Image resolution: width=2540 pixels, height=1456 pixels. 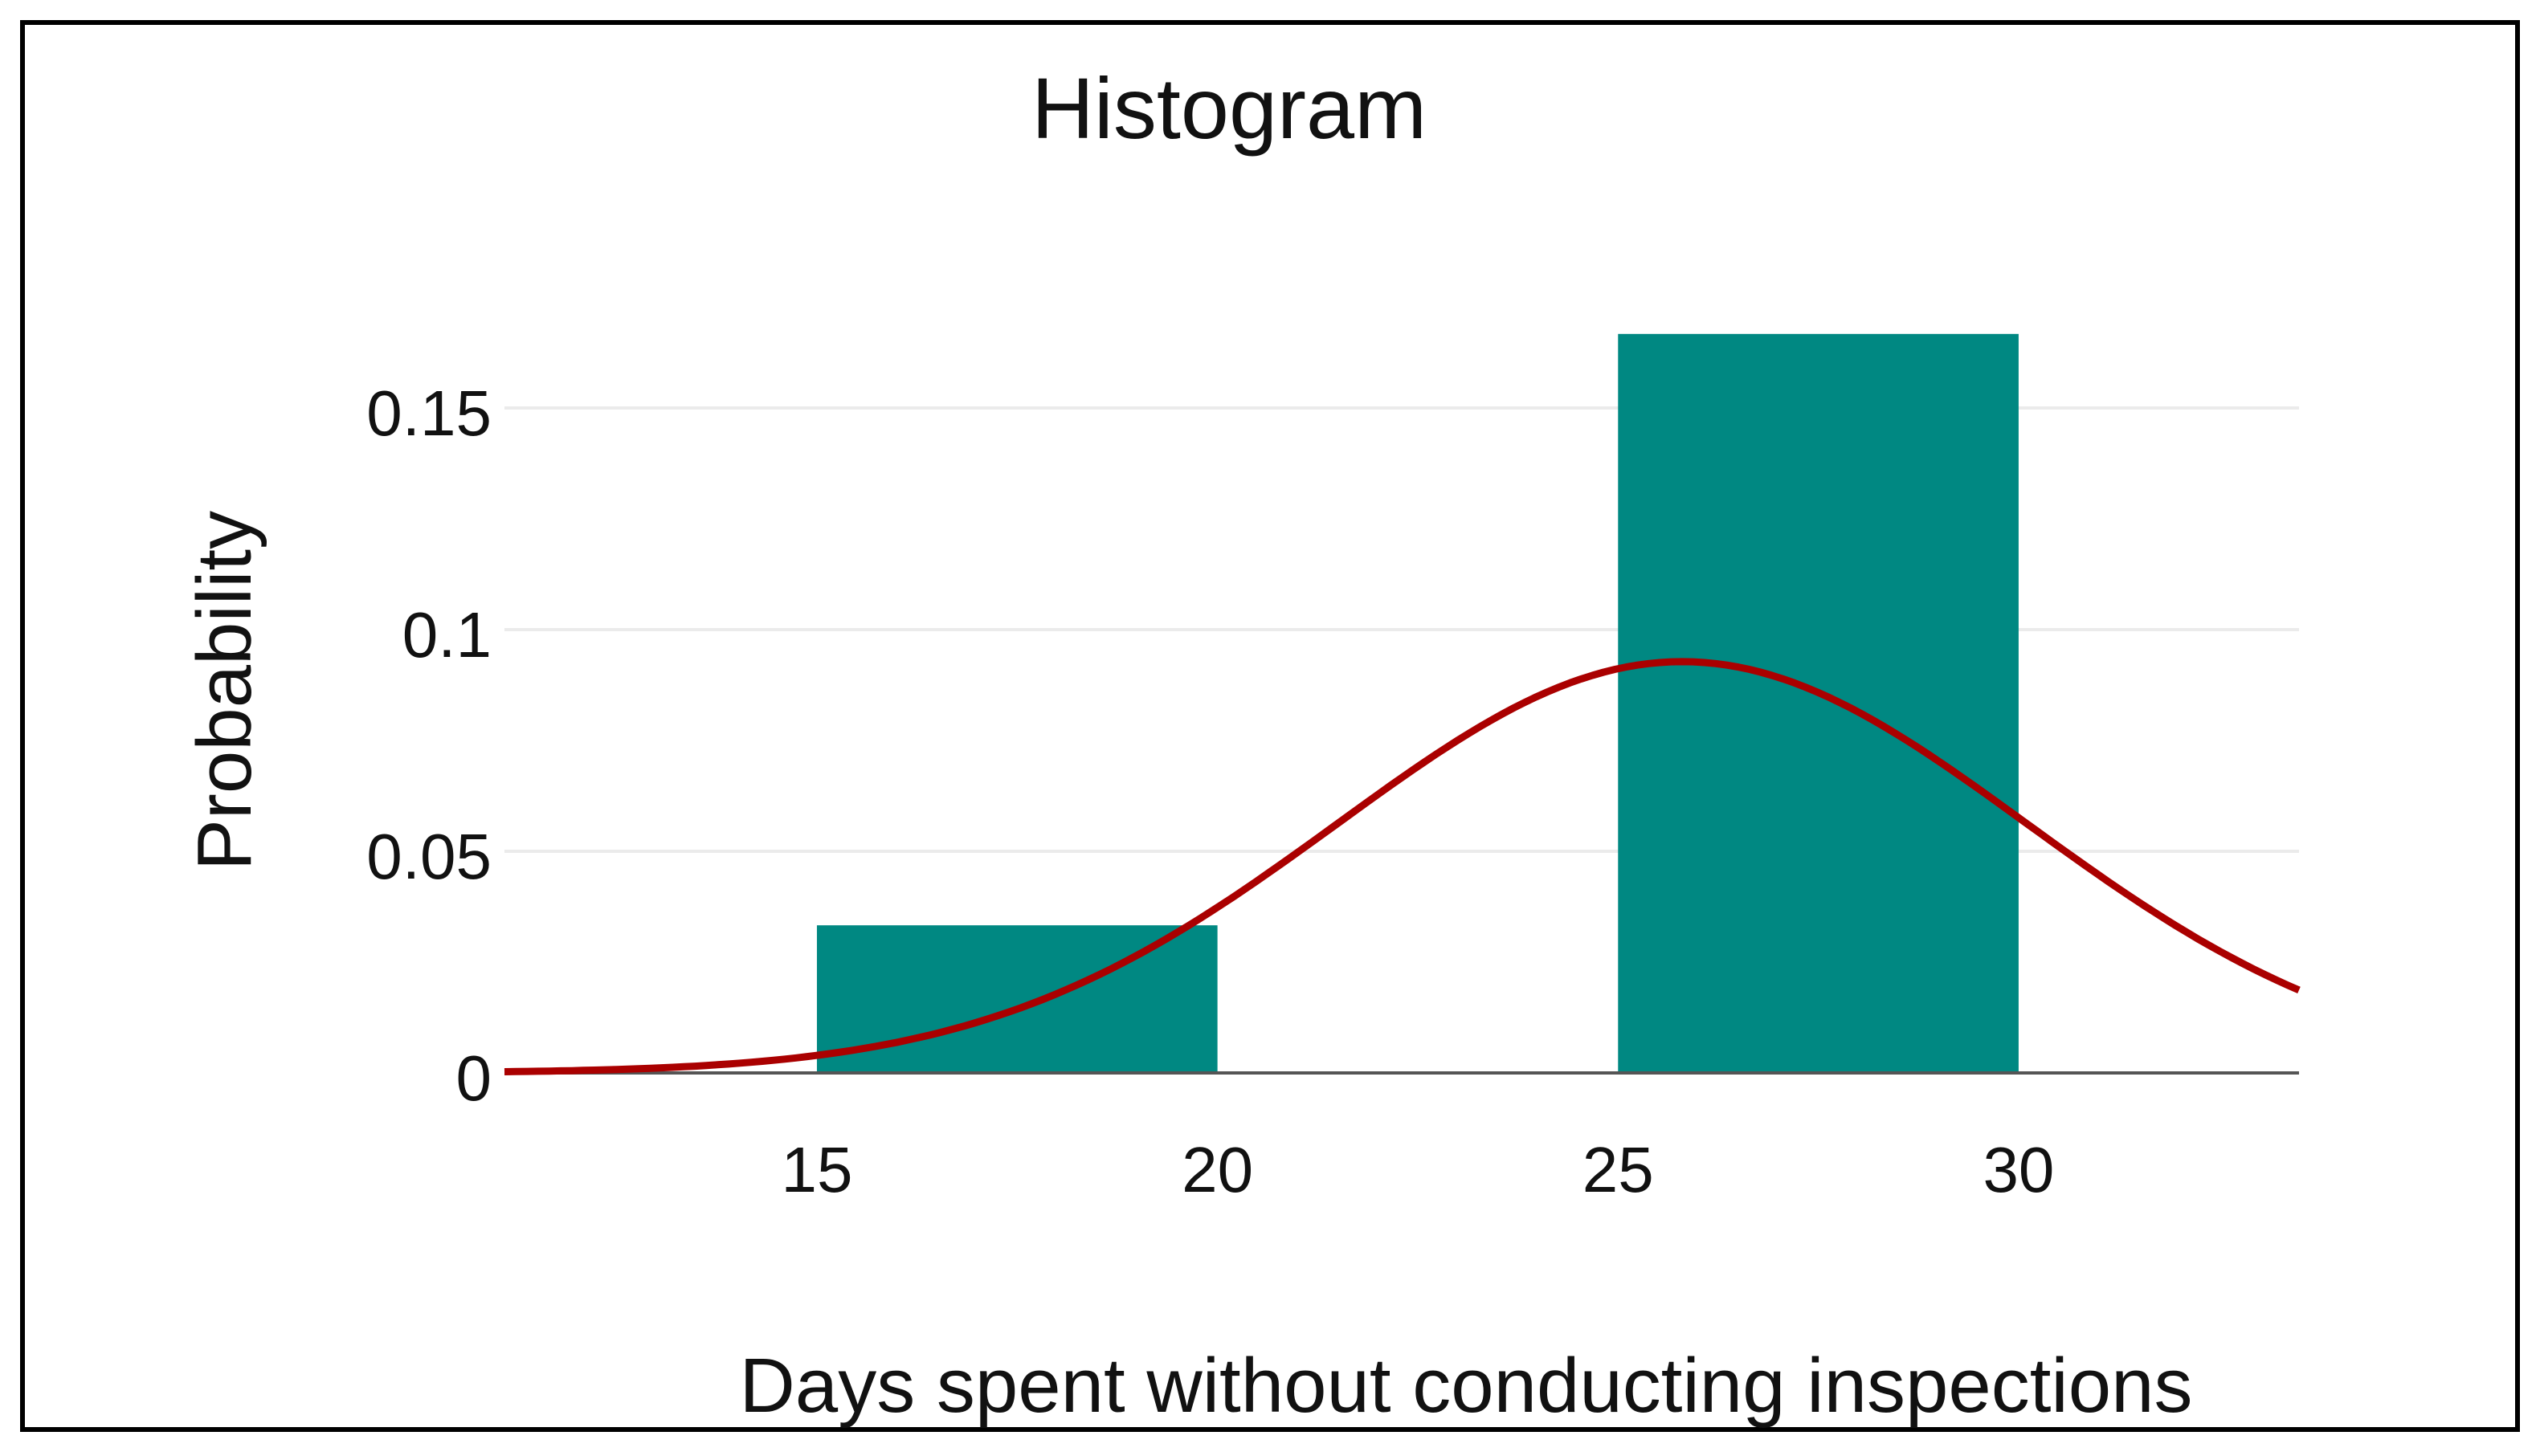 I want to click on chart-title: Histogram, so click(x=1229, y=108).